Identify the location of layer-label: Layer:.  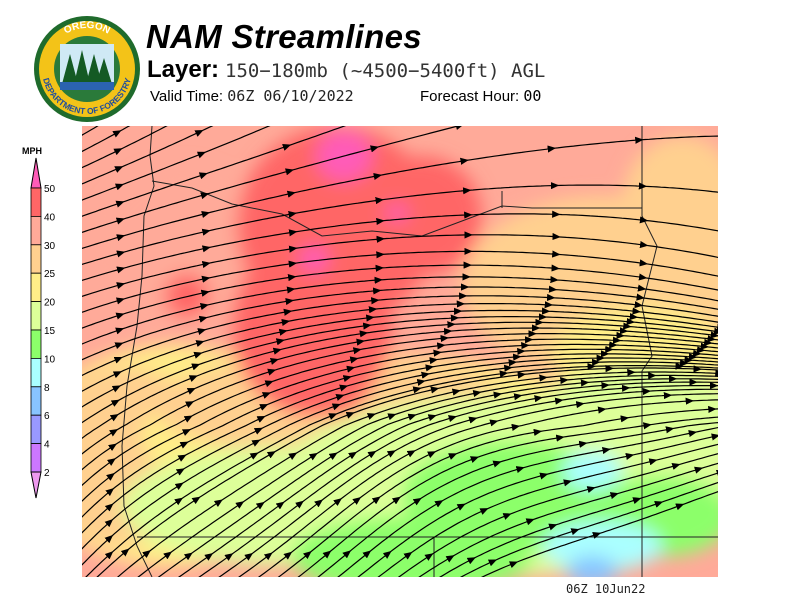
(183, 69).